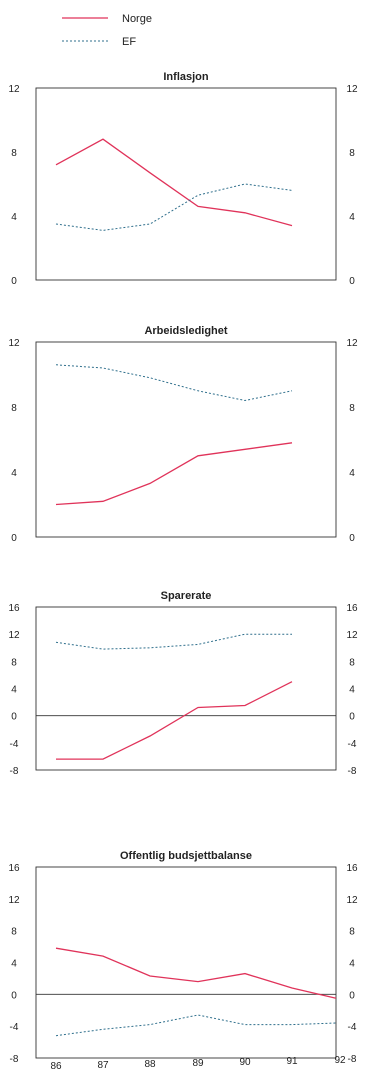  I want to click on x-tick-label: 92, so click(340, 1060).